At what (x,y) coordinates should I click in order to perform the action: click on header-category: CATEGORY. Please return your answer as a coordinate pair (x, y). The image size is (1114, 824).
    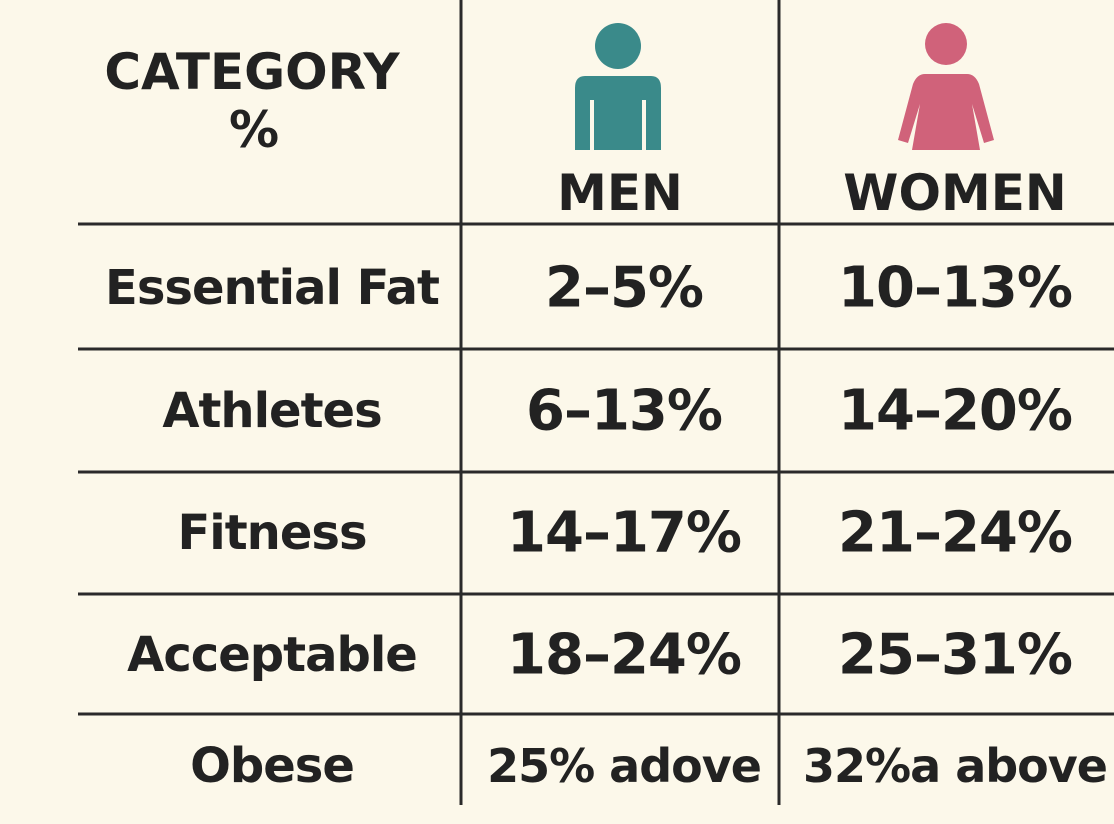
    Looking at the image, I should click on (252, 72).